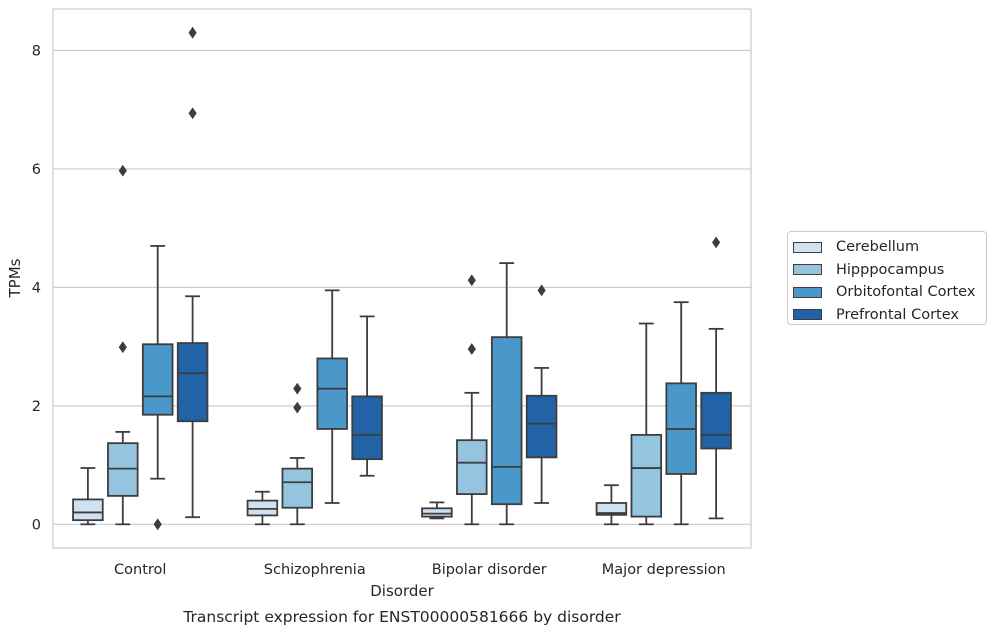 The width and height of the screenshot is (999, 634). What do you see at coordinates (36, 525) in the screenshot?
I see `y-tick-label: 0` at bounding box center [36, 525].